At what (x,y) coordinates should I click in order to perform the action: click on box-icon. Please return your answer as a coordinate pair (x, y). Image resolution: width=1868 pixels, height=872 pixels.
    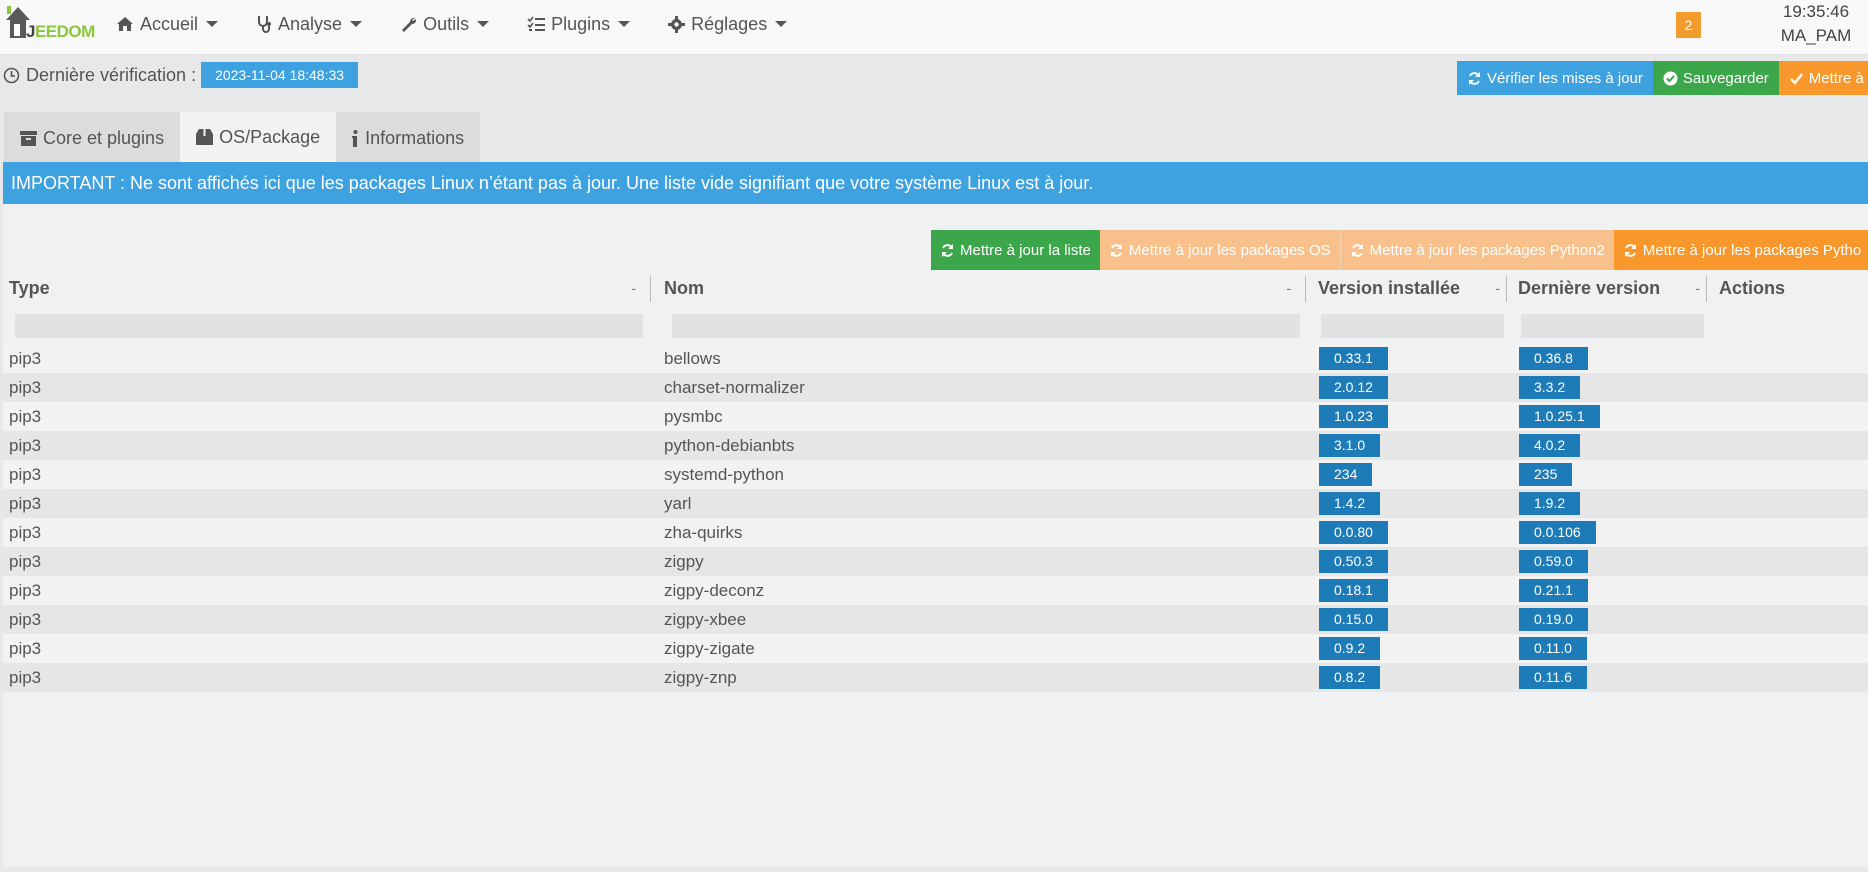
    Looking at the image, I should click on (205, 137).